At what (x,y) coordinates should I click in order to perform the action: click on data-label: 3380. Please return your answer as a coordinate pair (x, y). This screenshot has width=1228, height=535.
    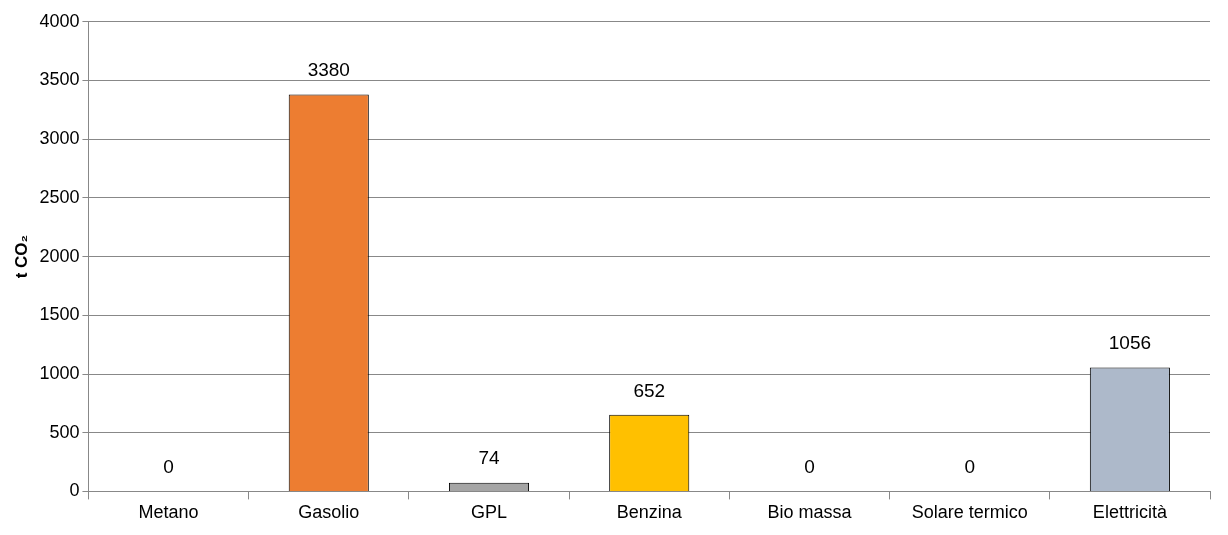
    Looking at the image, I should click on (328, 70).